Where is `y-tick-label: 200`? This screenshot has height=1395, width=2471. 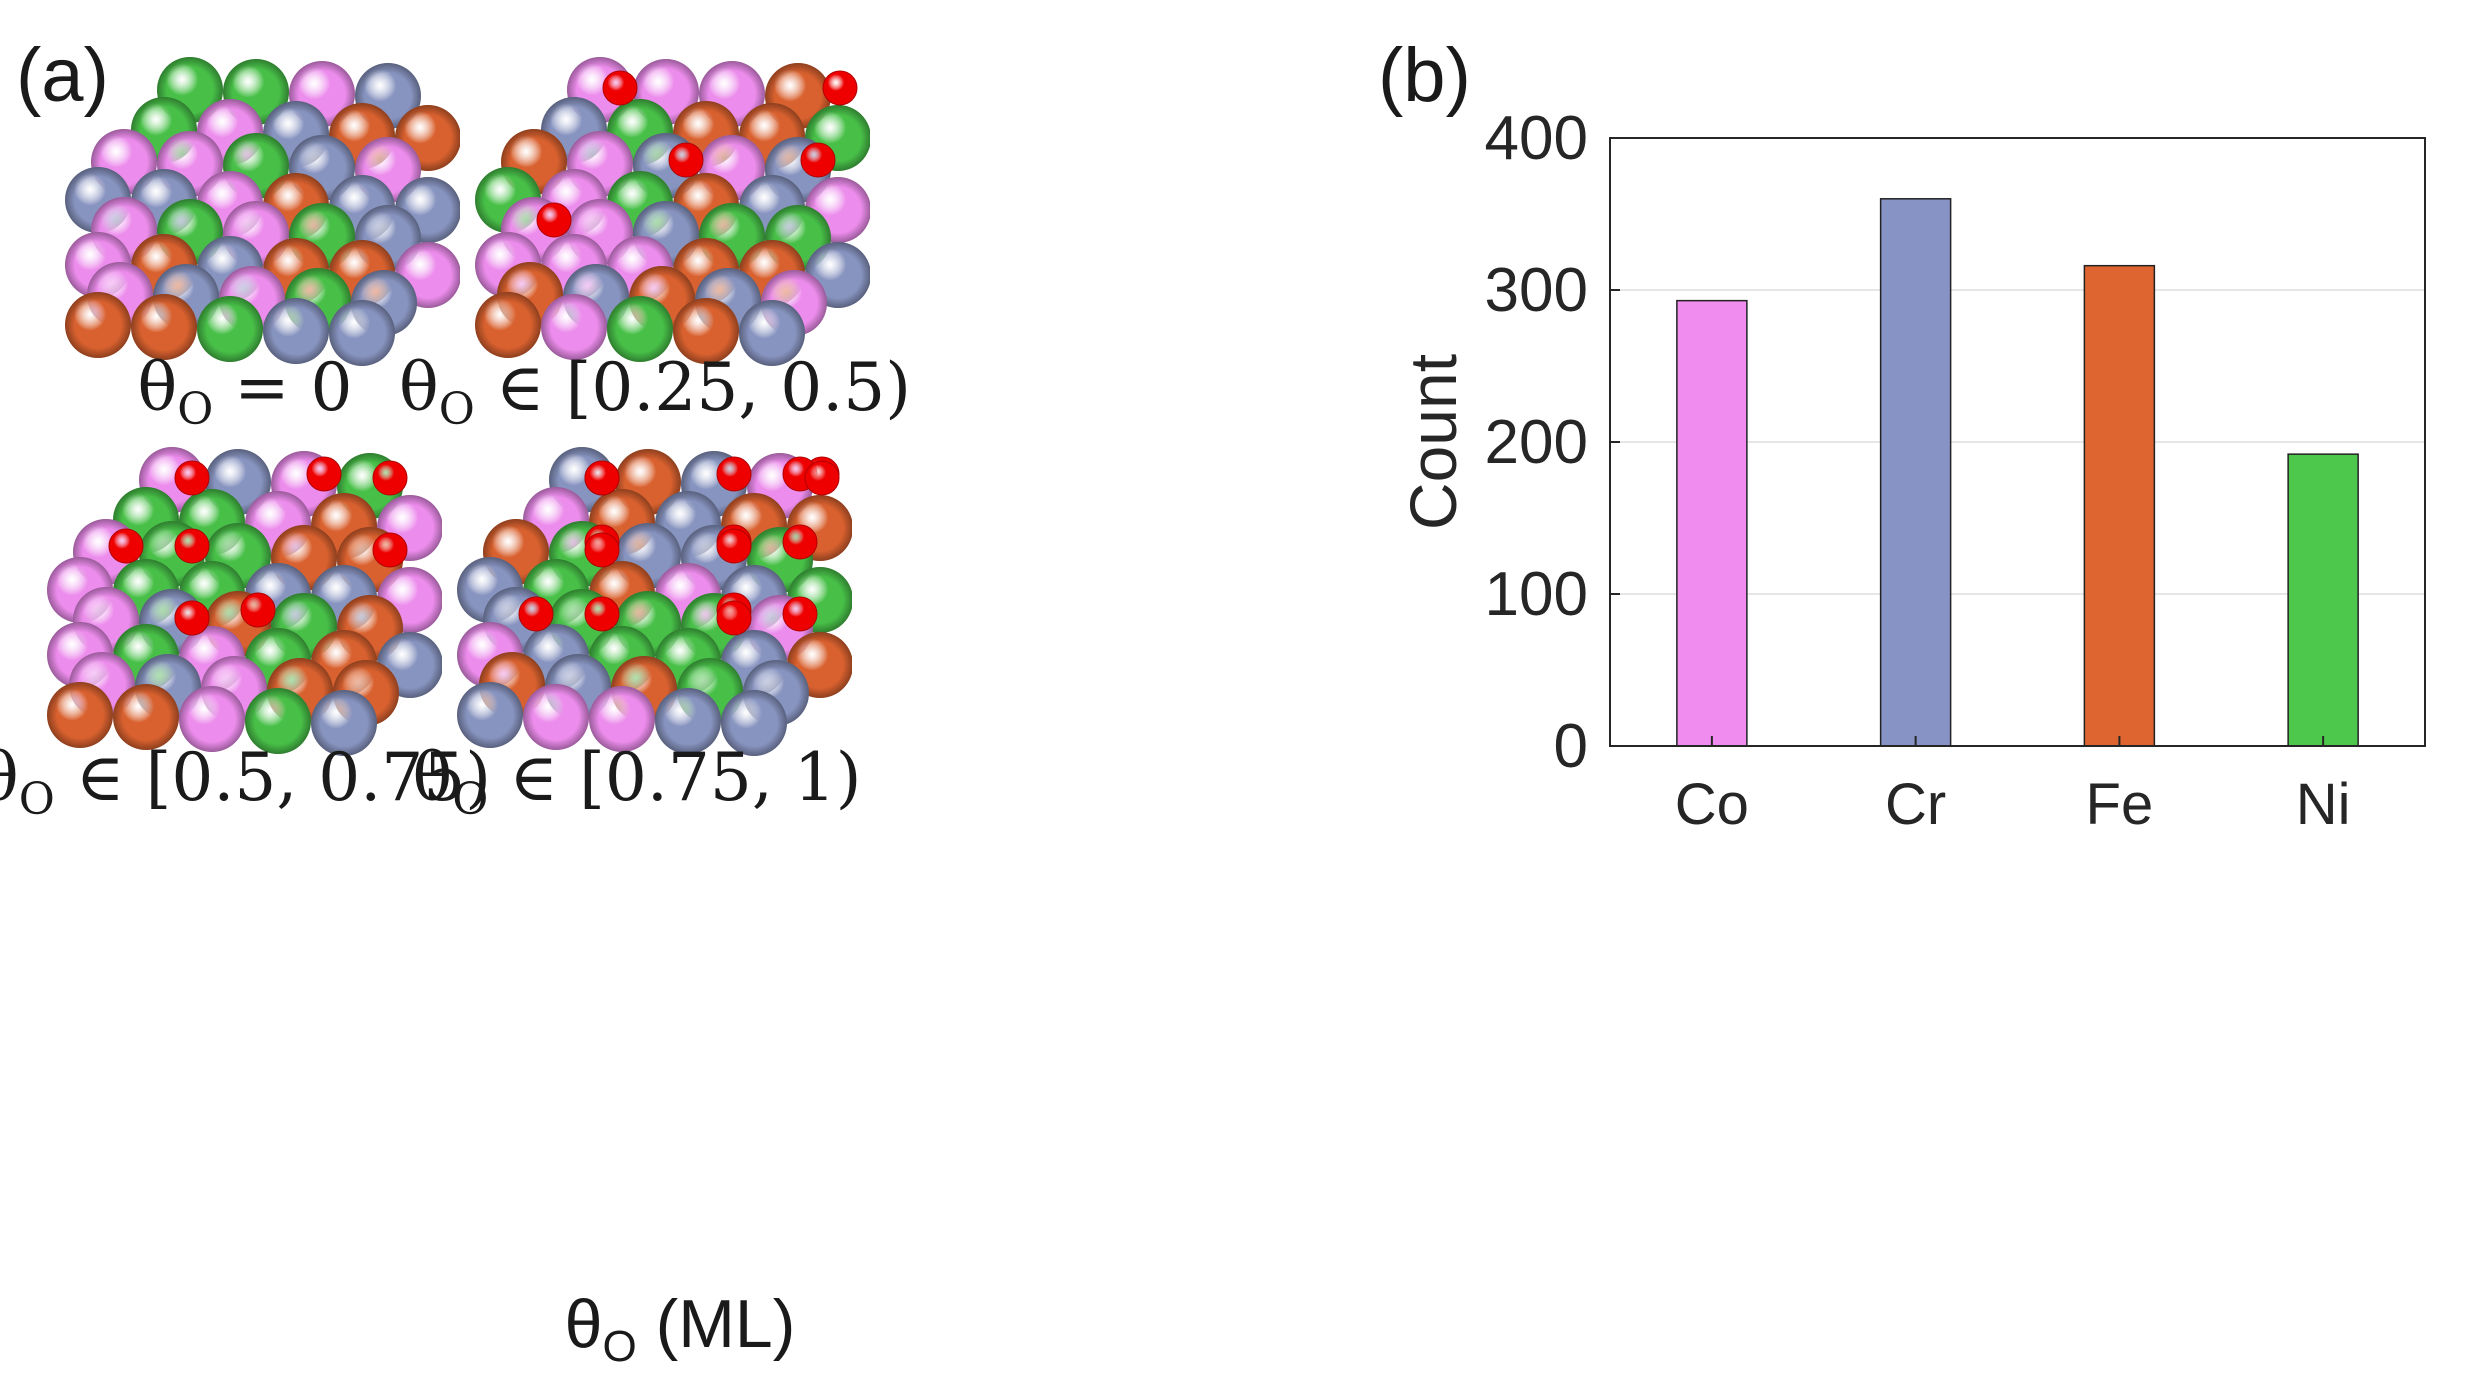 y-tick-label: 200 is located at coordinates (1536, 442).